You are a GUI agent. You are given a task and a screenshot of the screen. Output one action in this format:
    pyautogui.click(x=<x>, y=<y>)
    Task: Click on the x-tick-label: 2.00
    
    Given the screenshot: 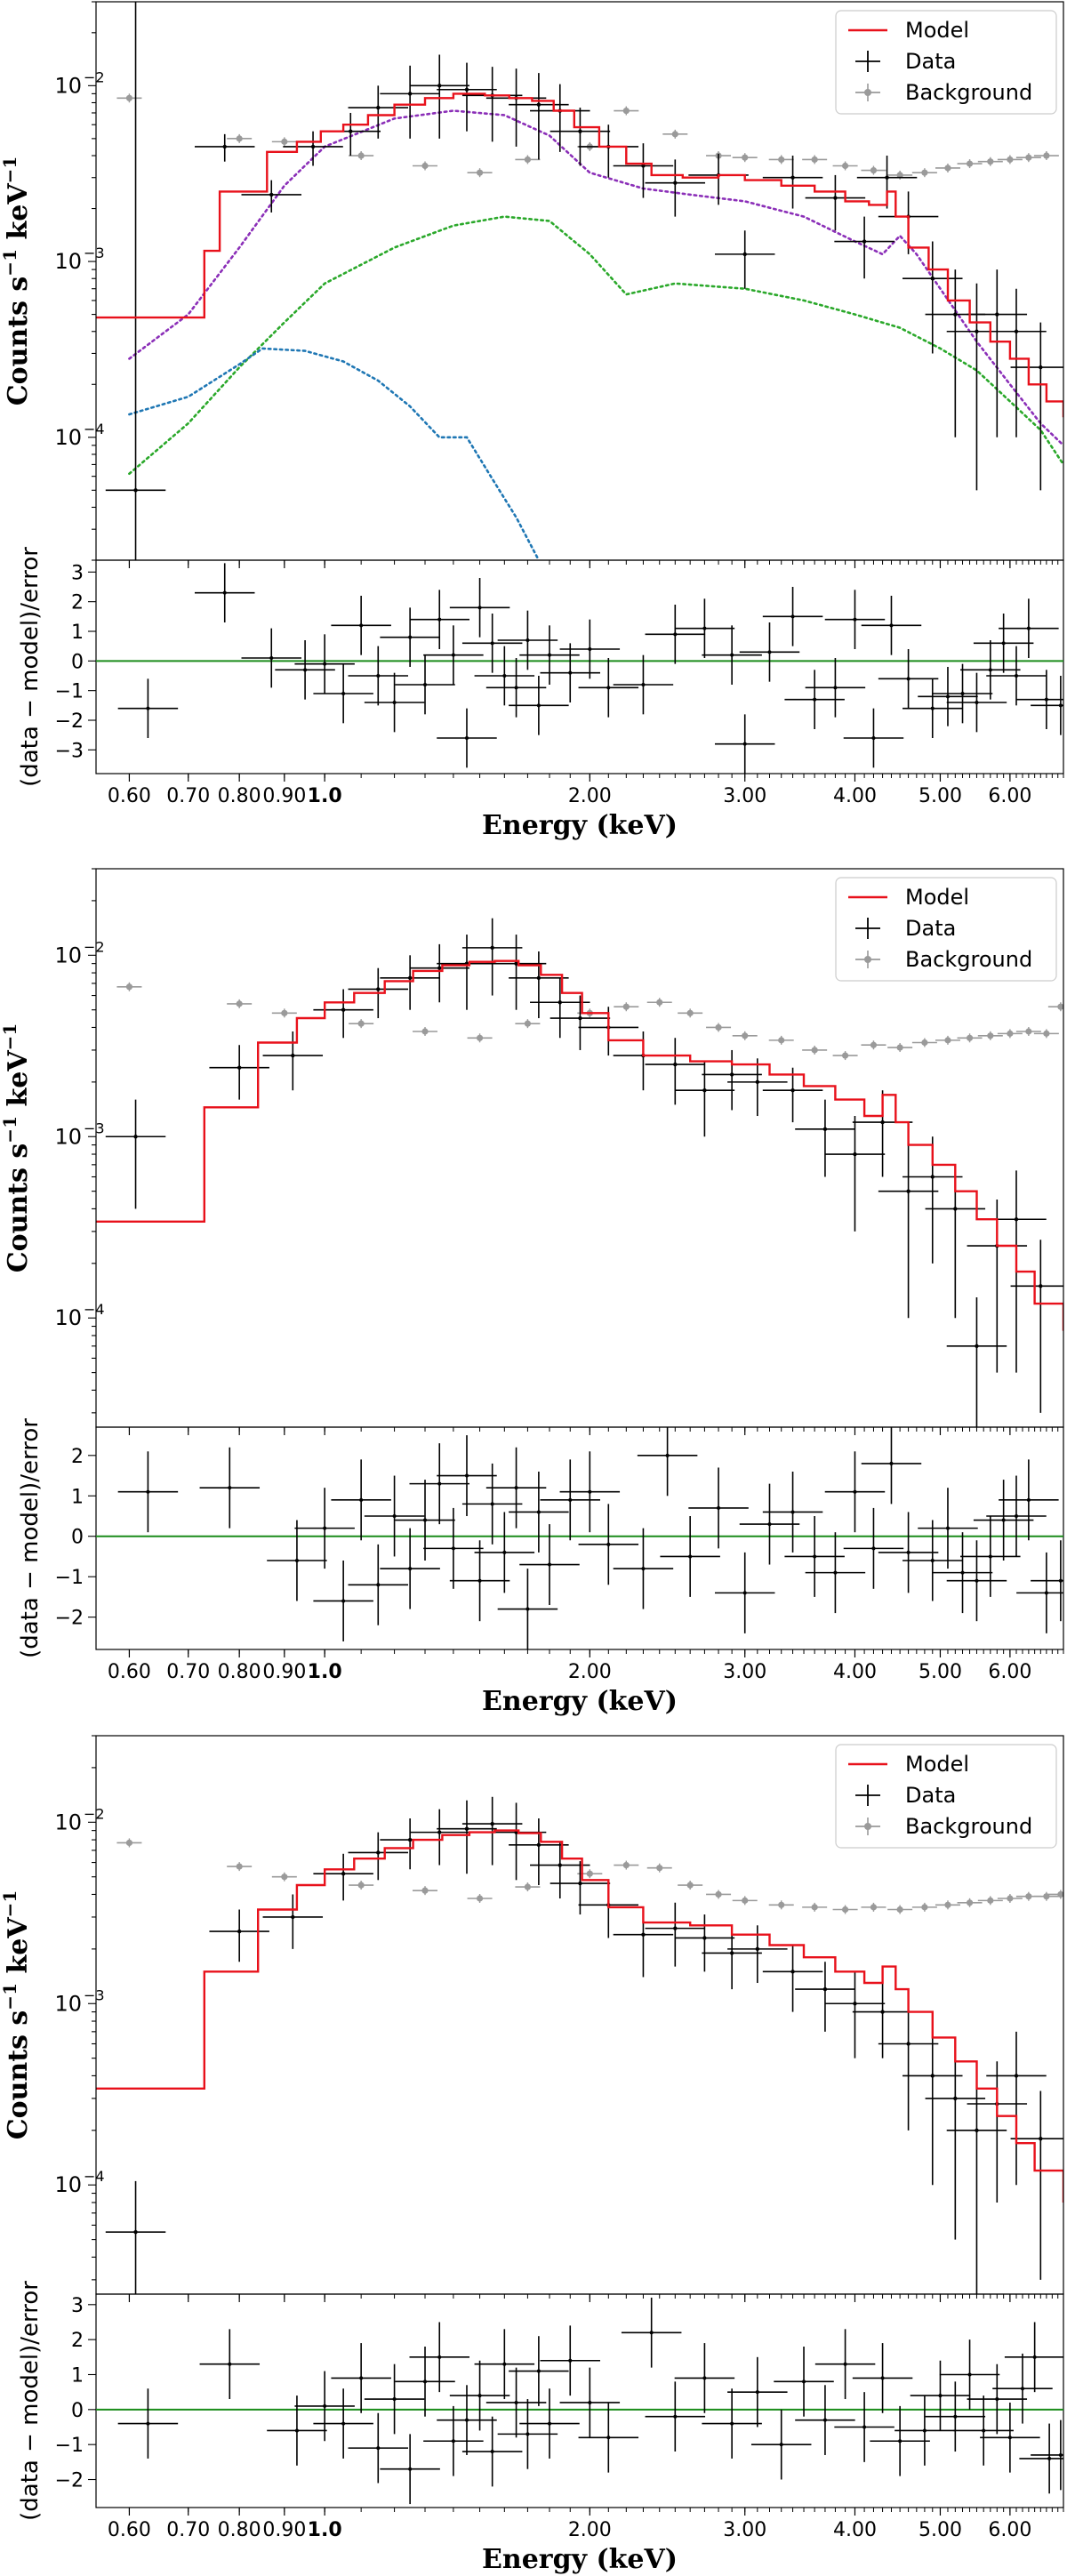 What is the action you would take?
    pyautogui.click(x=590, y=796)
    